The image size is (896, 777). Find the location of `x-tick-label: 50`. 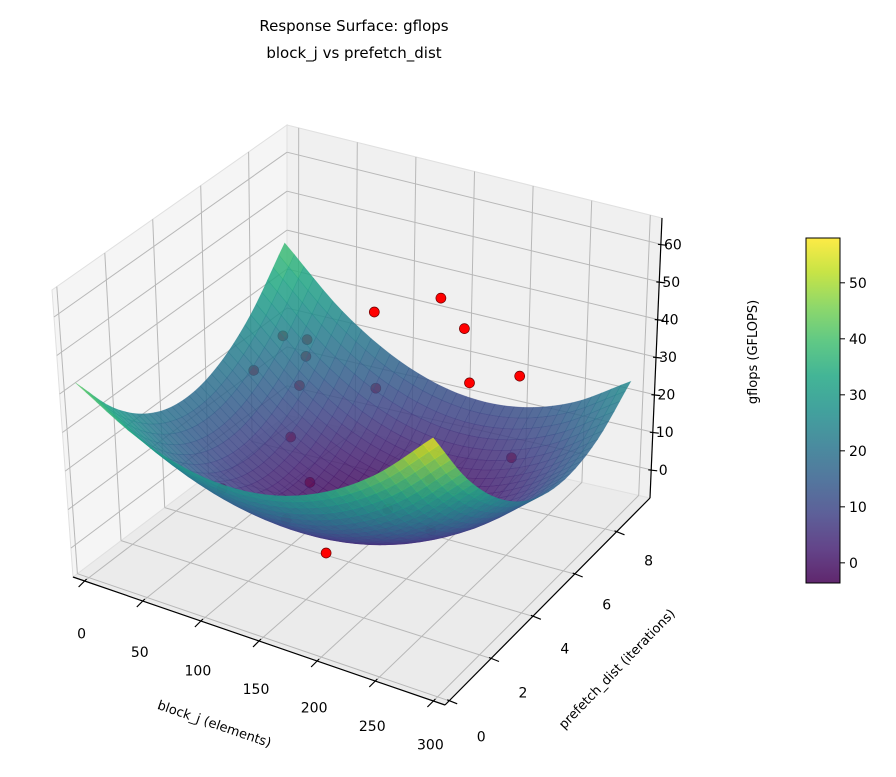

x-tick-label: 50 is located at coordinates (140, 653).